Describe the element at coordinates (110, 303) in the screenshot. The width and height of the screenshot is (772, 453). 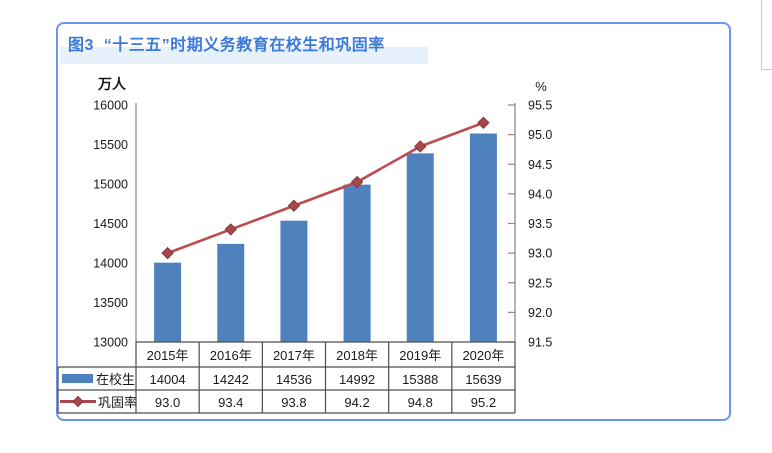
I see `left-tick-label: 13500` at that location.